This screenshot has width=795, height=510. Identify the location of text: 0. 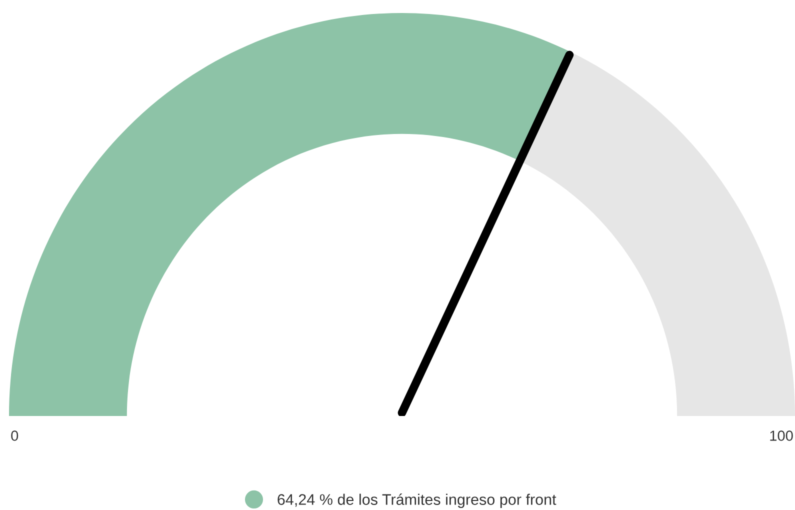
(14, 435).